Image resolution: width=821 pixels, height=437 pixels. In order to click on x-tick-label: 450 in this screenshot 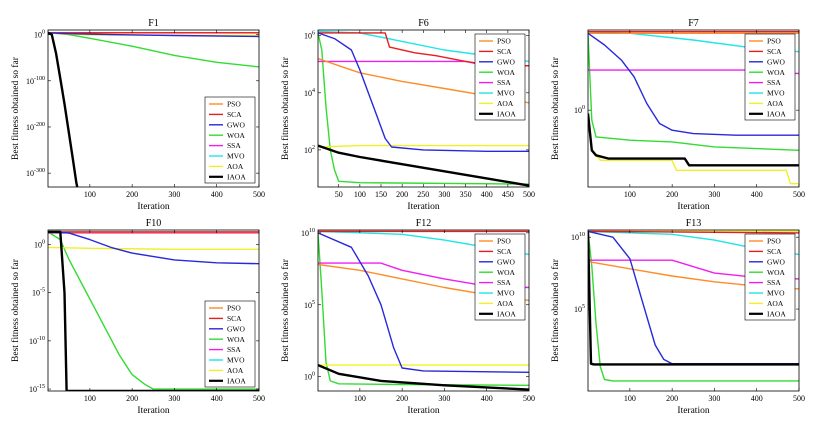, I will do `click(508, 194)`.